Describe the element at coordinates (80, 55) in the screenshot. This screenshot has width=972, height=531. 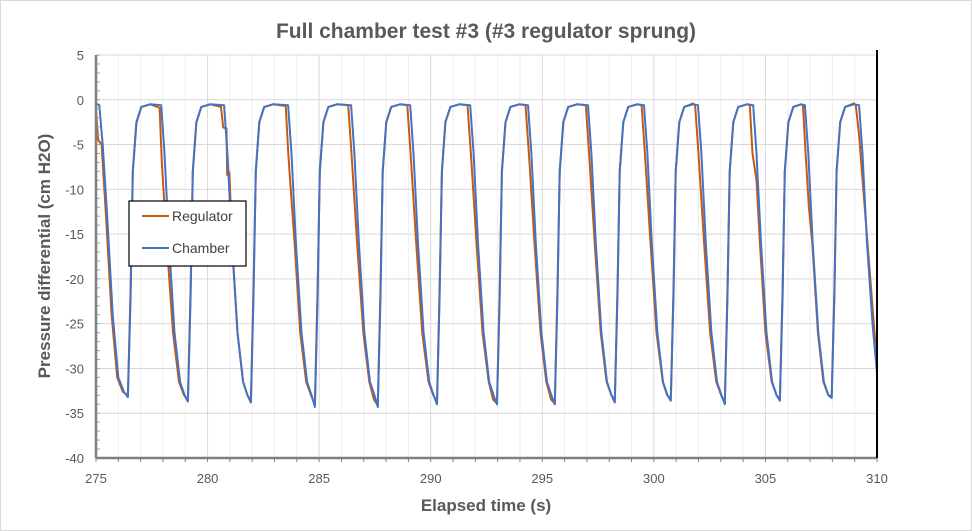
I see `y-tick-label: 5` at that location.